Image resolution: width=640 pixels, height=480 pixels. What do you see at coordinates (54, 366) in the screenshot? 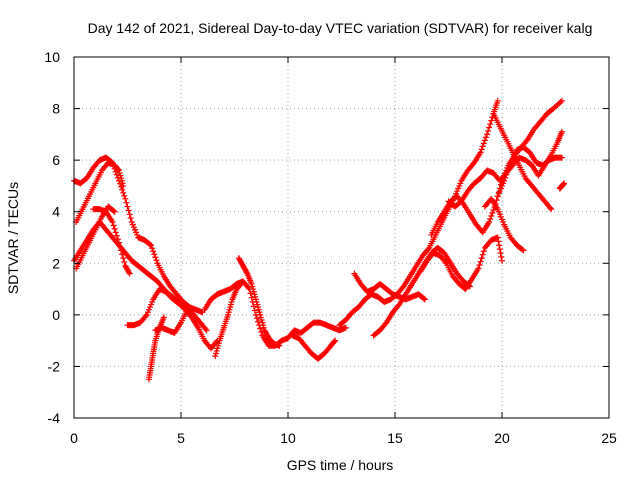
I see `y-tick-label: -2` at bounding box center [54, 366].